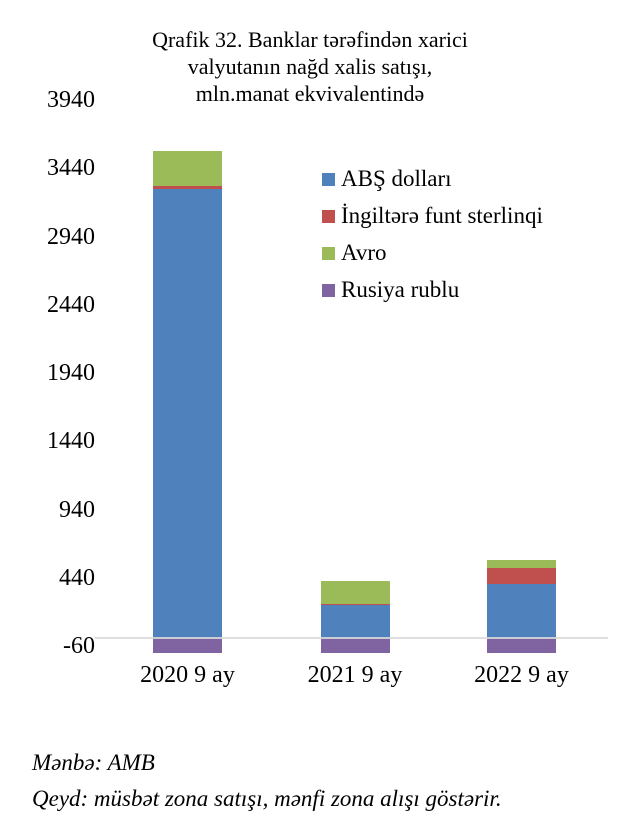 The width and height of the screenshot is (620, 825). Describe the element at coordinates (71, 168) in the screenshot. I see `y-axis-label: 3440` at that location.